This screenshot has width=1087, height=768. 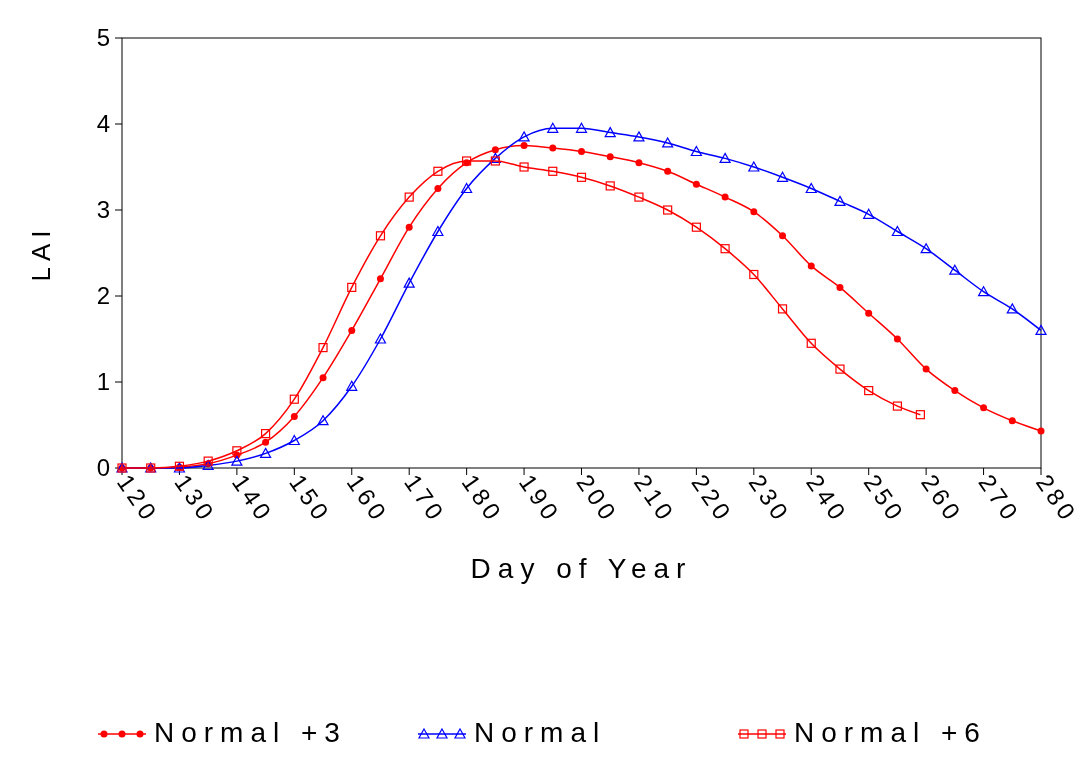 I want to click on y-tick-label: 1, so click(x=103, y=382).